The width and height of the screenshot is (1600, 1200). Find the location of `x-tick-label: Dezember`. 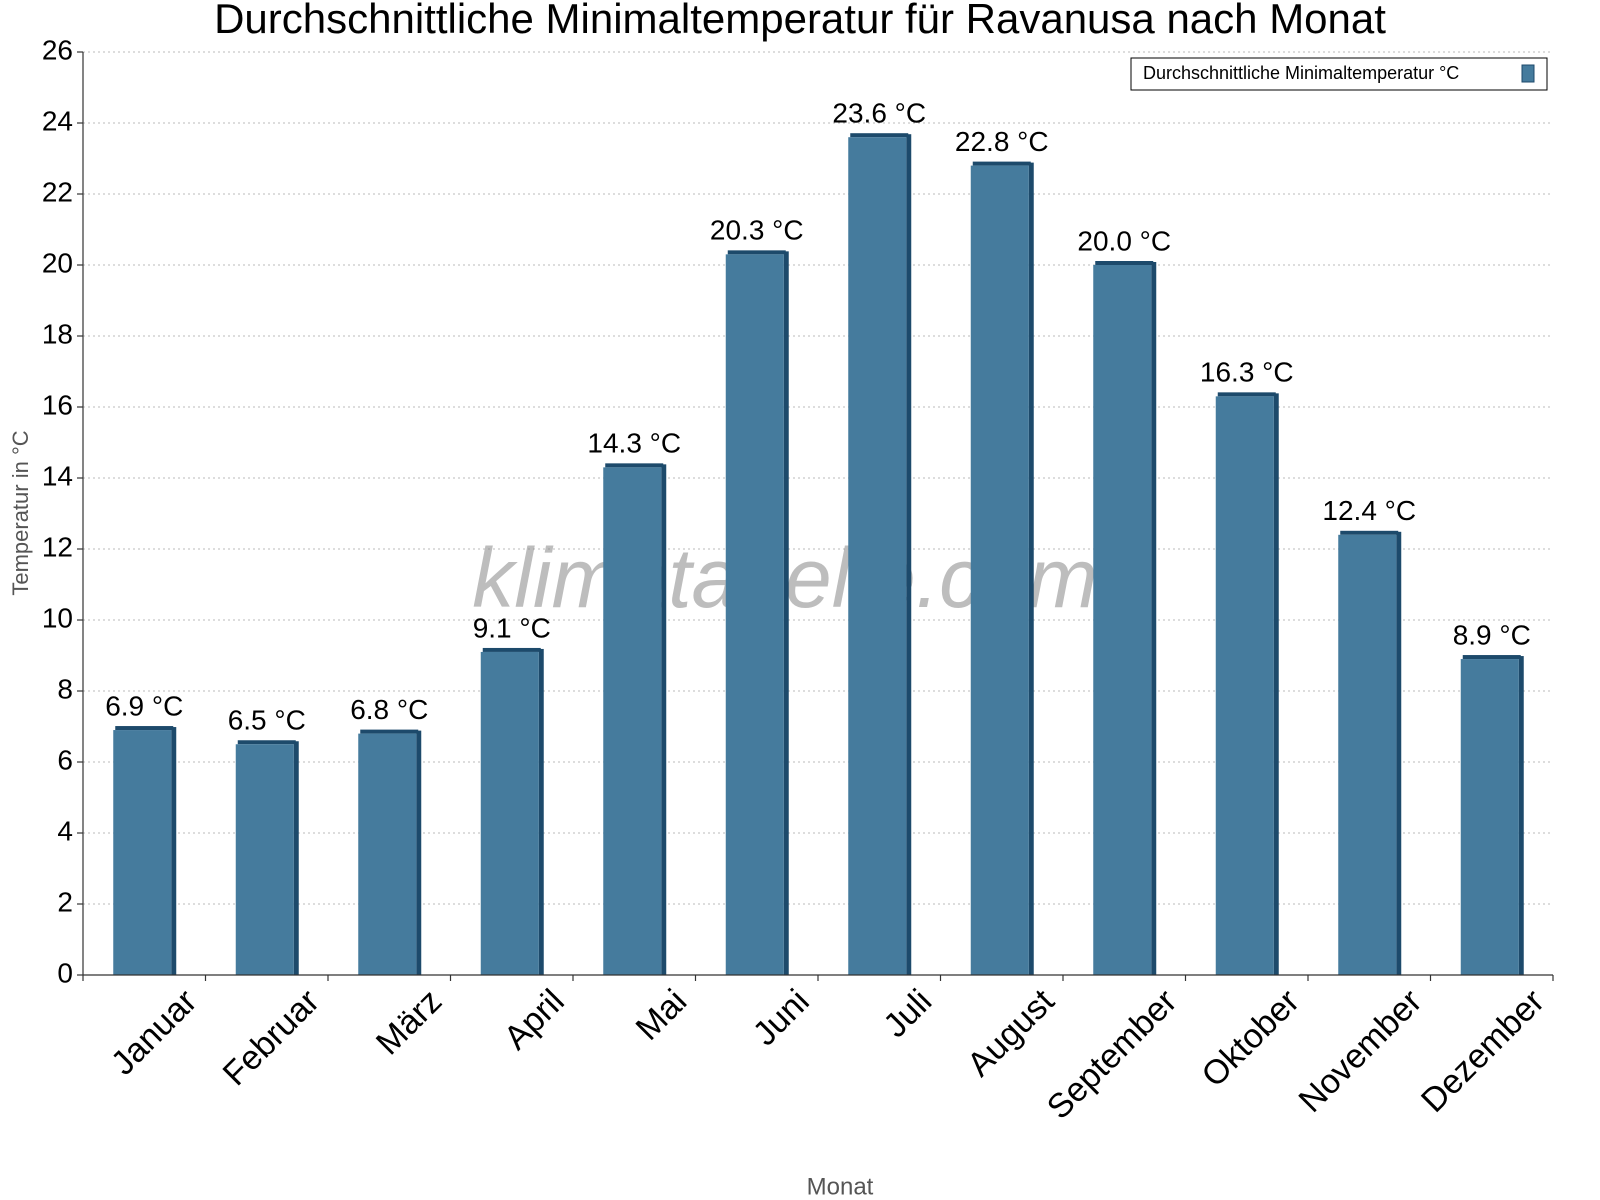

x-tick-label: Dezember is located at coordinates (1483, 1051).